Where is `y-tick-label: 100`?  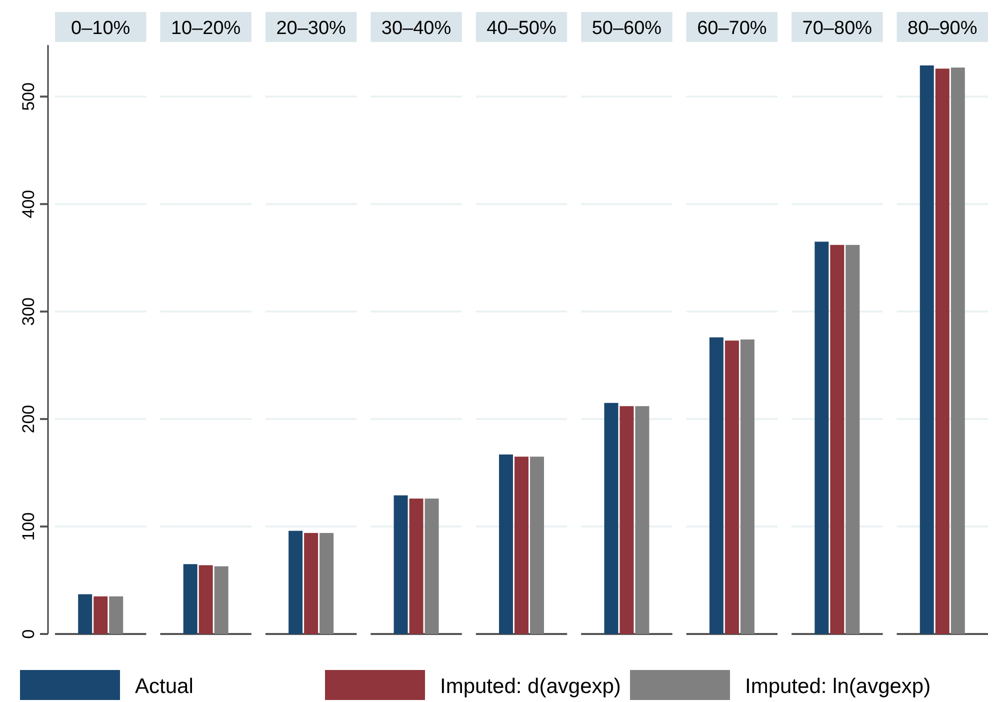 y-tick-label: 100 is located at coordinates (28, 526).